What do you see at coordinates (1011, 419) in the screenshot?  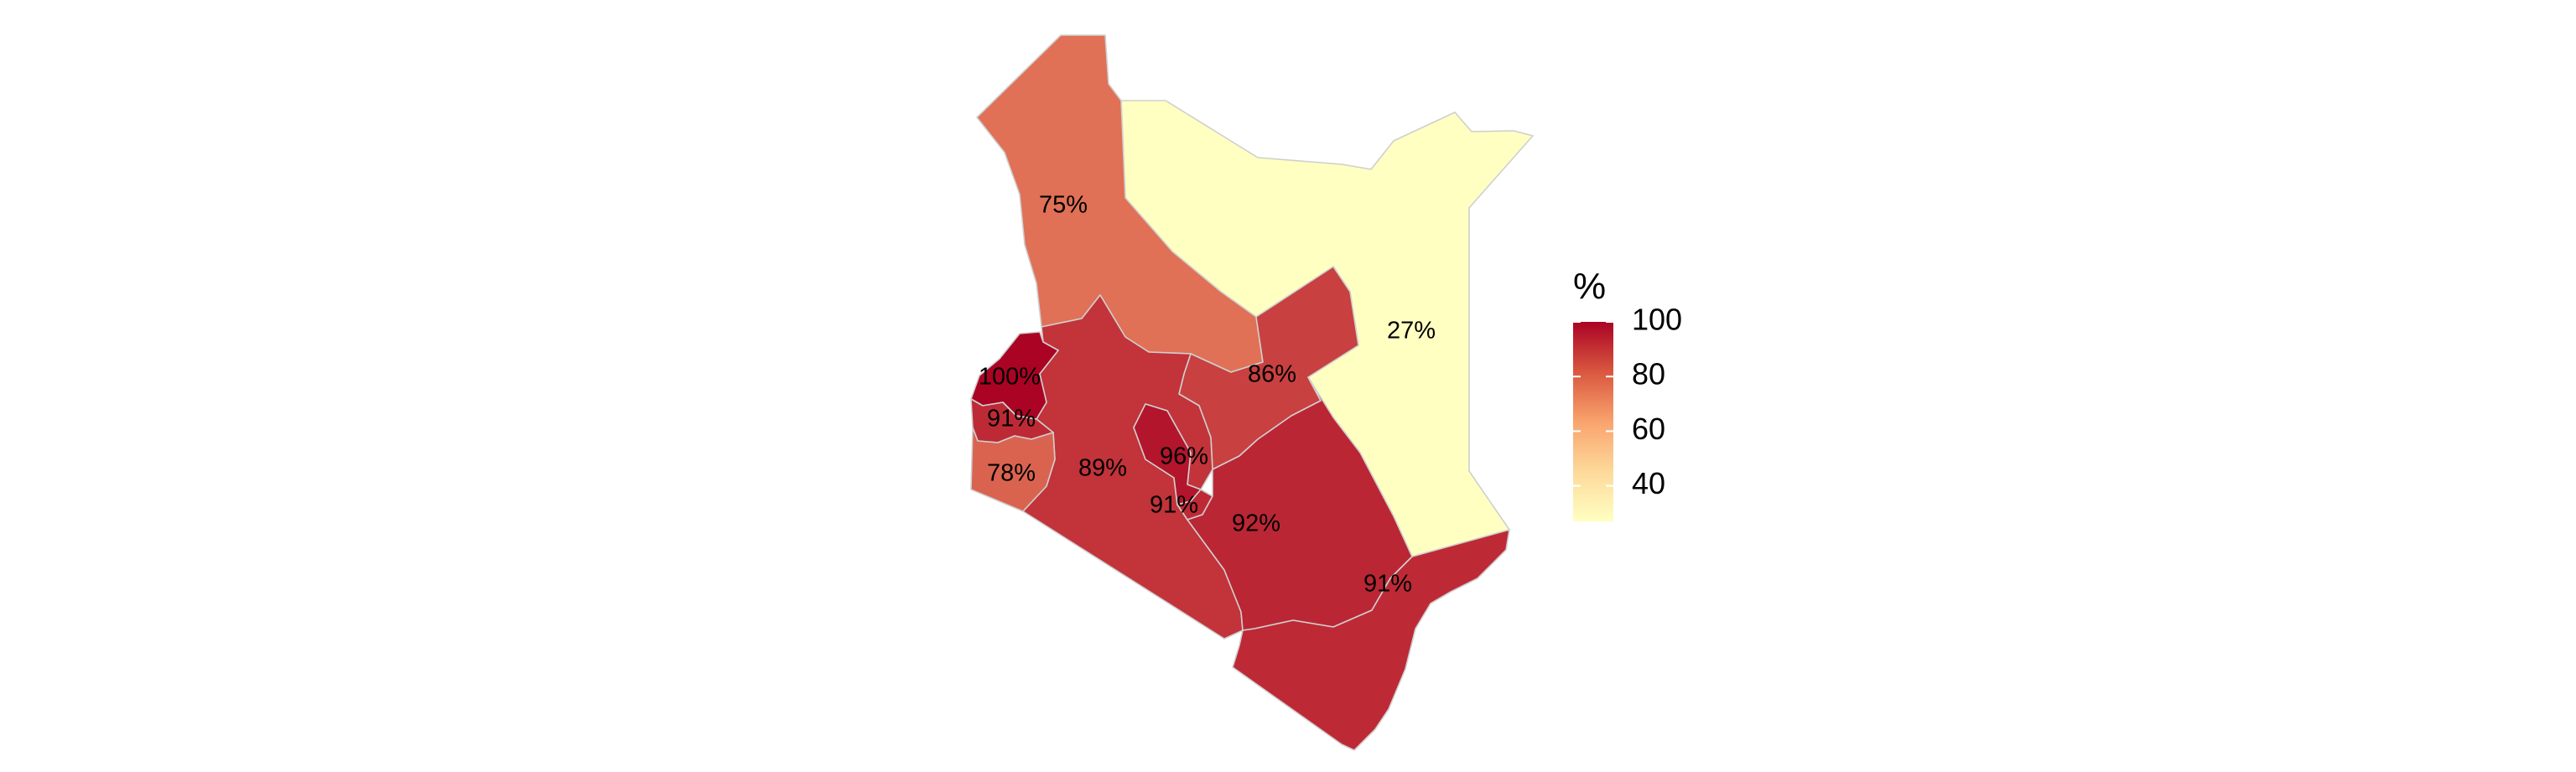 I see `region-label-west-middle: 91%` at bounding box center [1011, 419].